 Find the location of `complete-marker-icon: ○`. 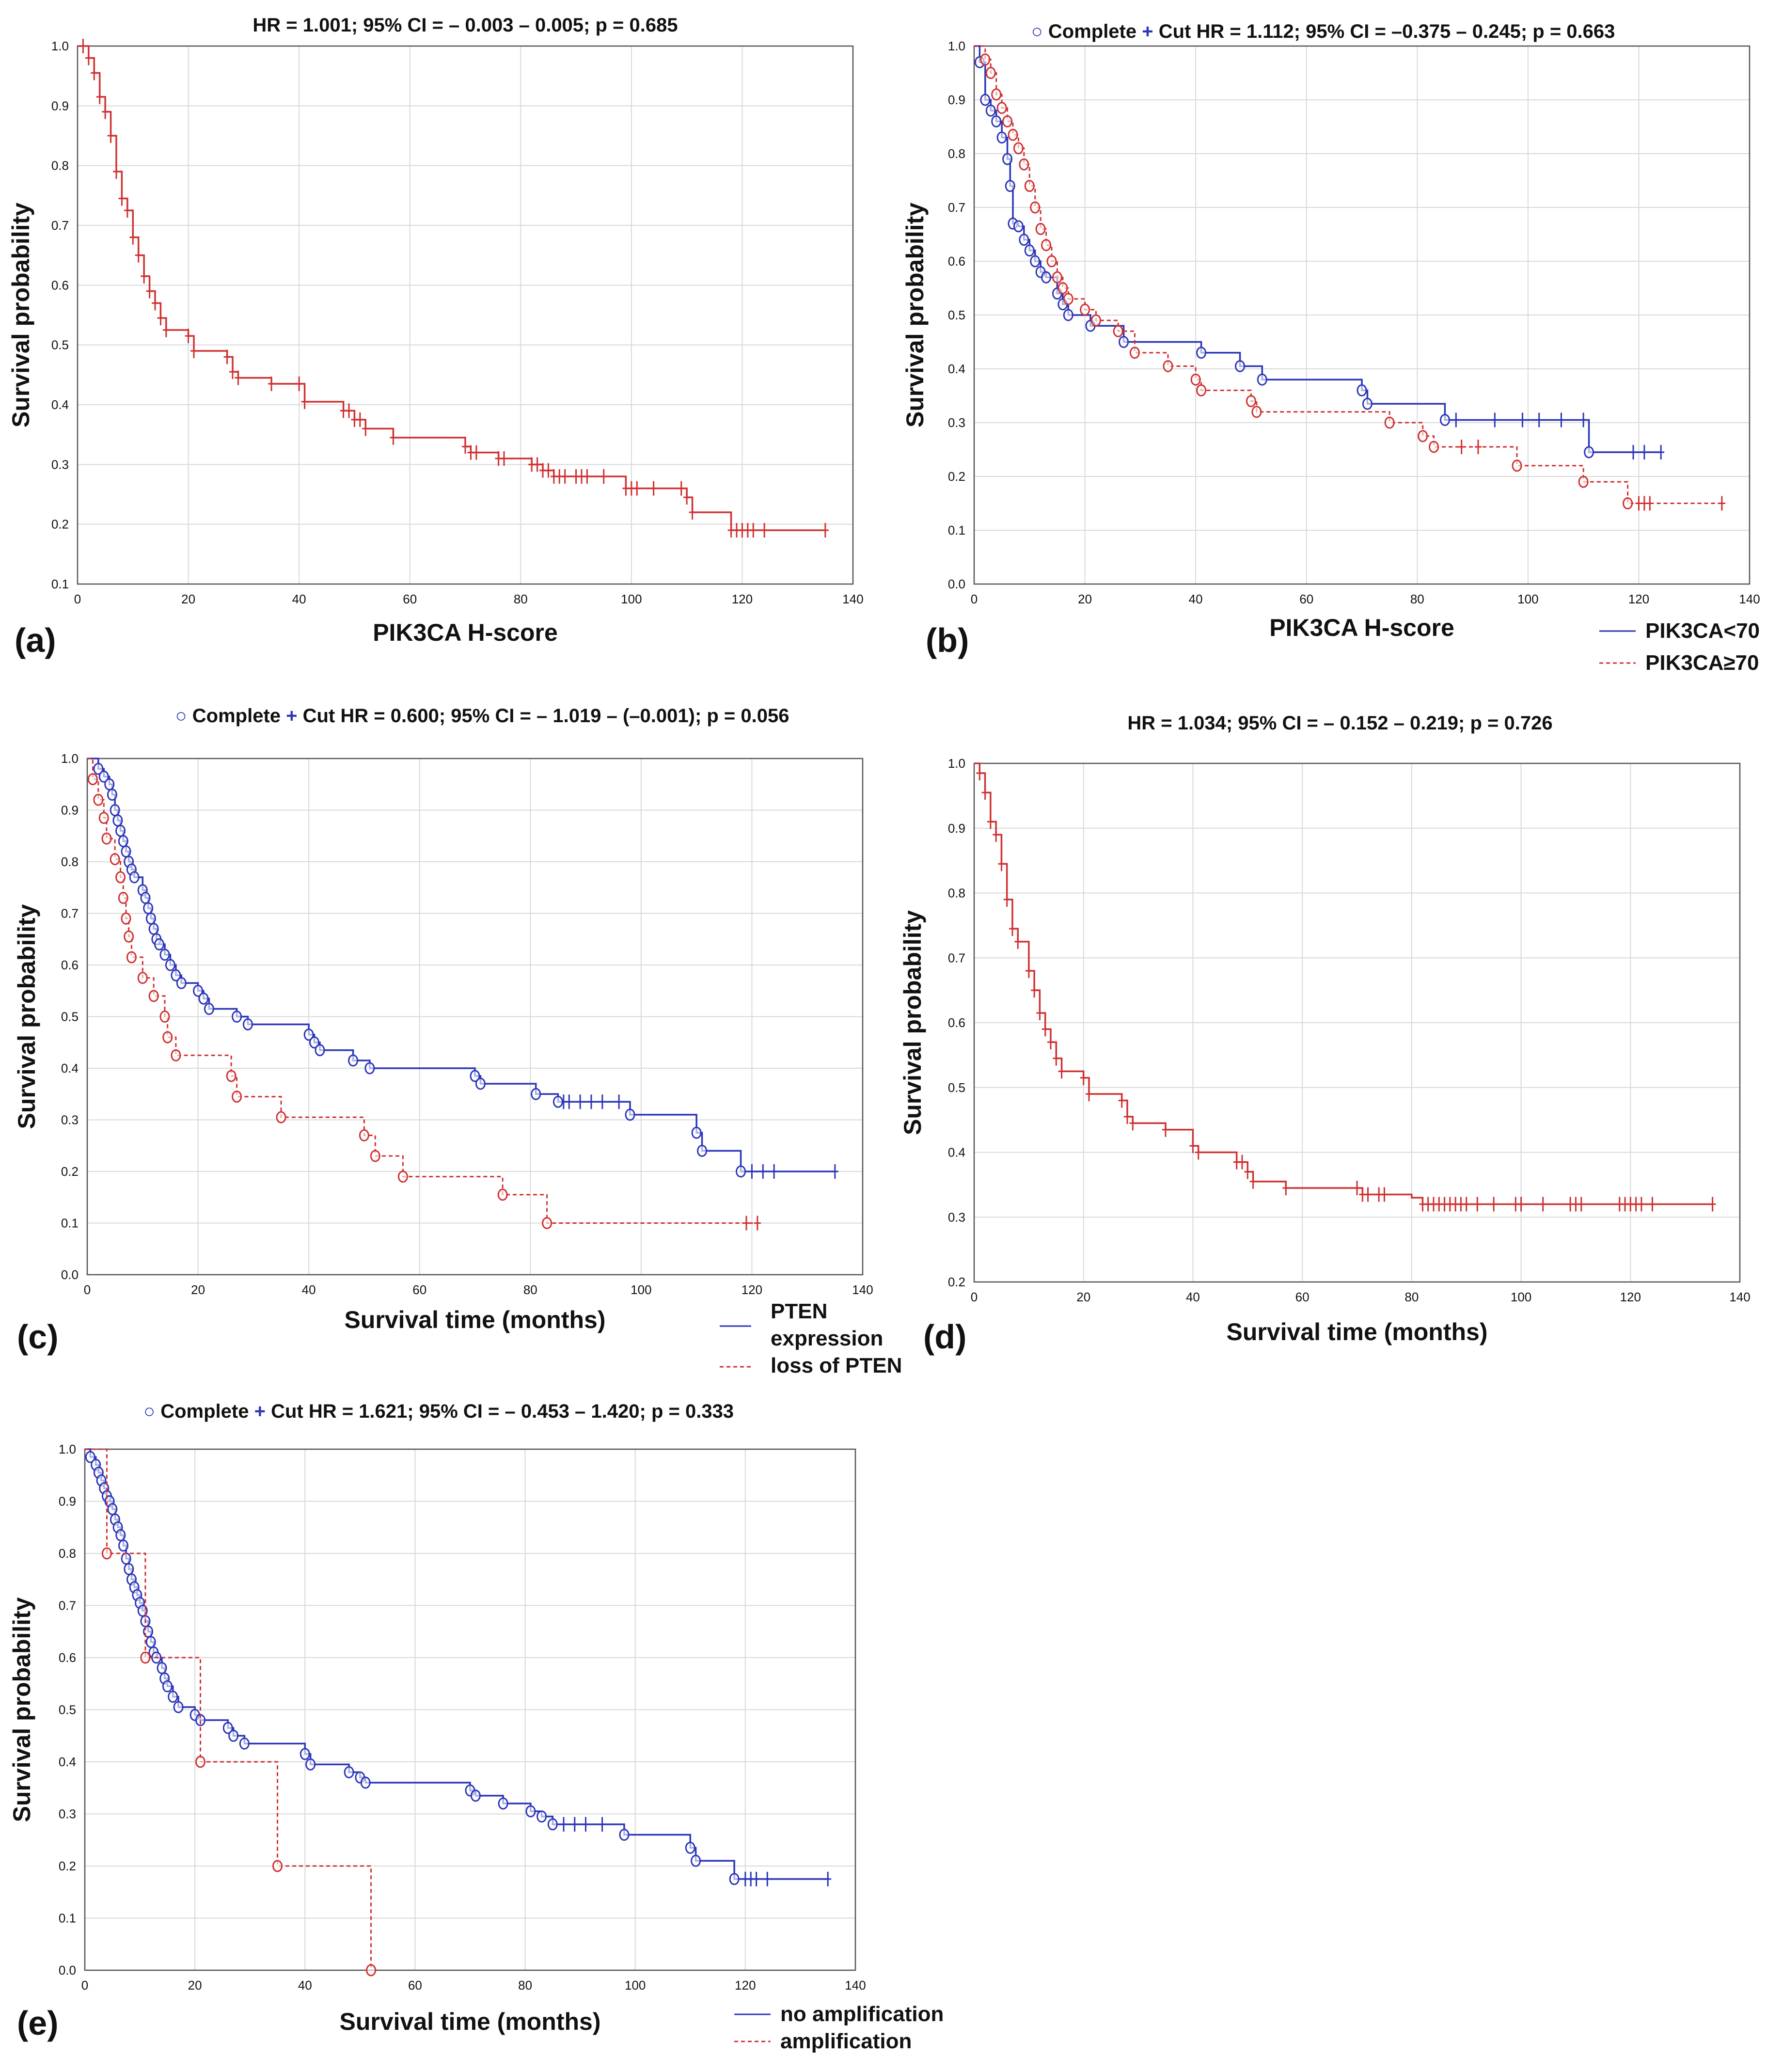

complete-marker-icon: ○ is located at coordinates (151, 1411).